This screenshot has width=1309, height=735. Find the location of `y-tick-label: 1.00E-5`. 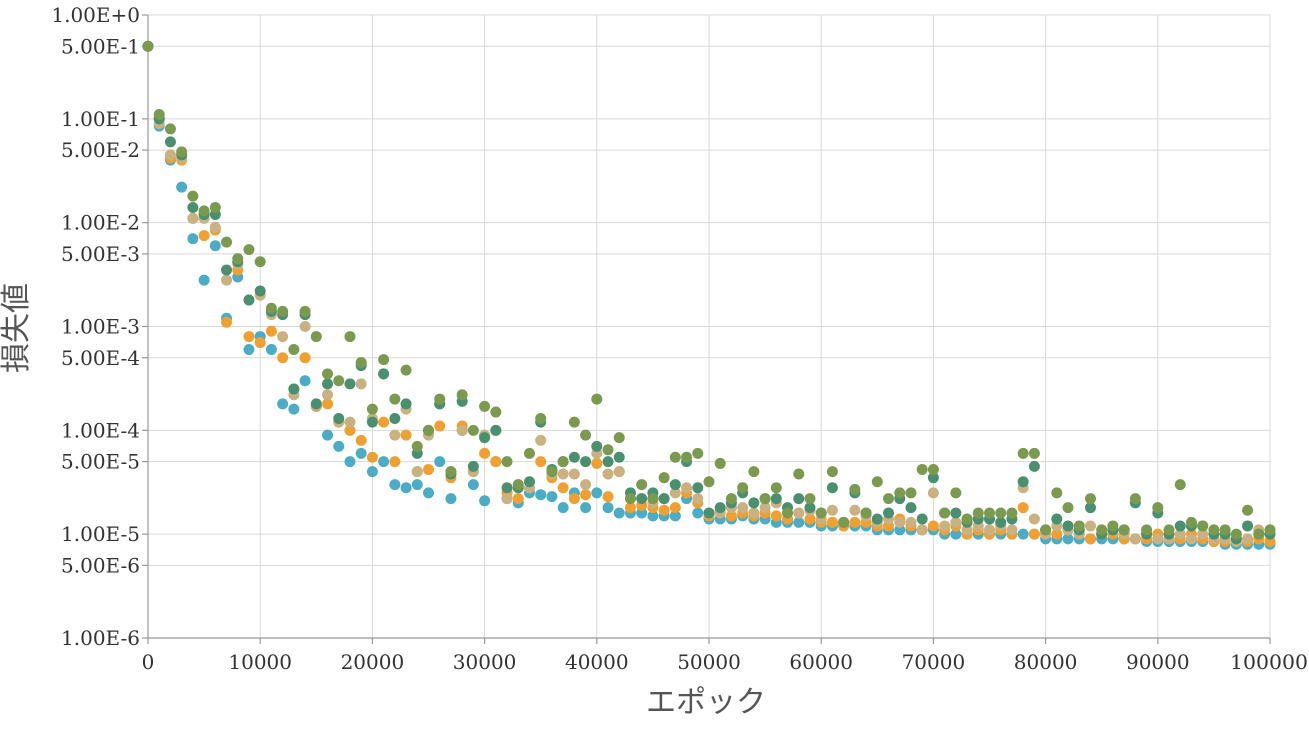

y-tick-label: 1.00E-5 is located at coordinates (100, 534).